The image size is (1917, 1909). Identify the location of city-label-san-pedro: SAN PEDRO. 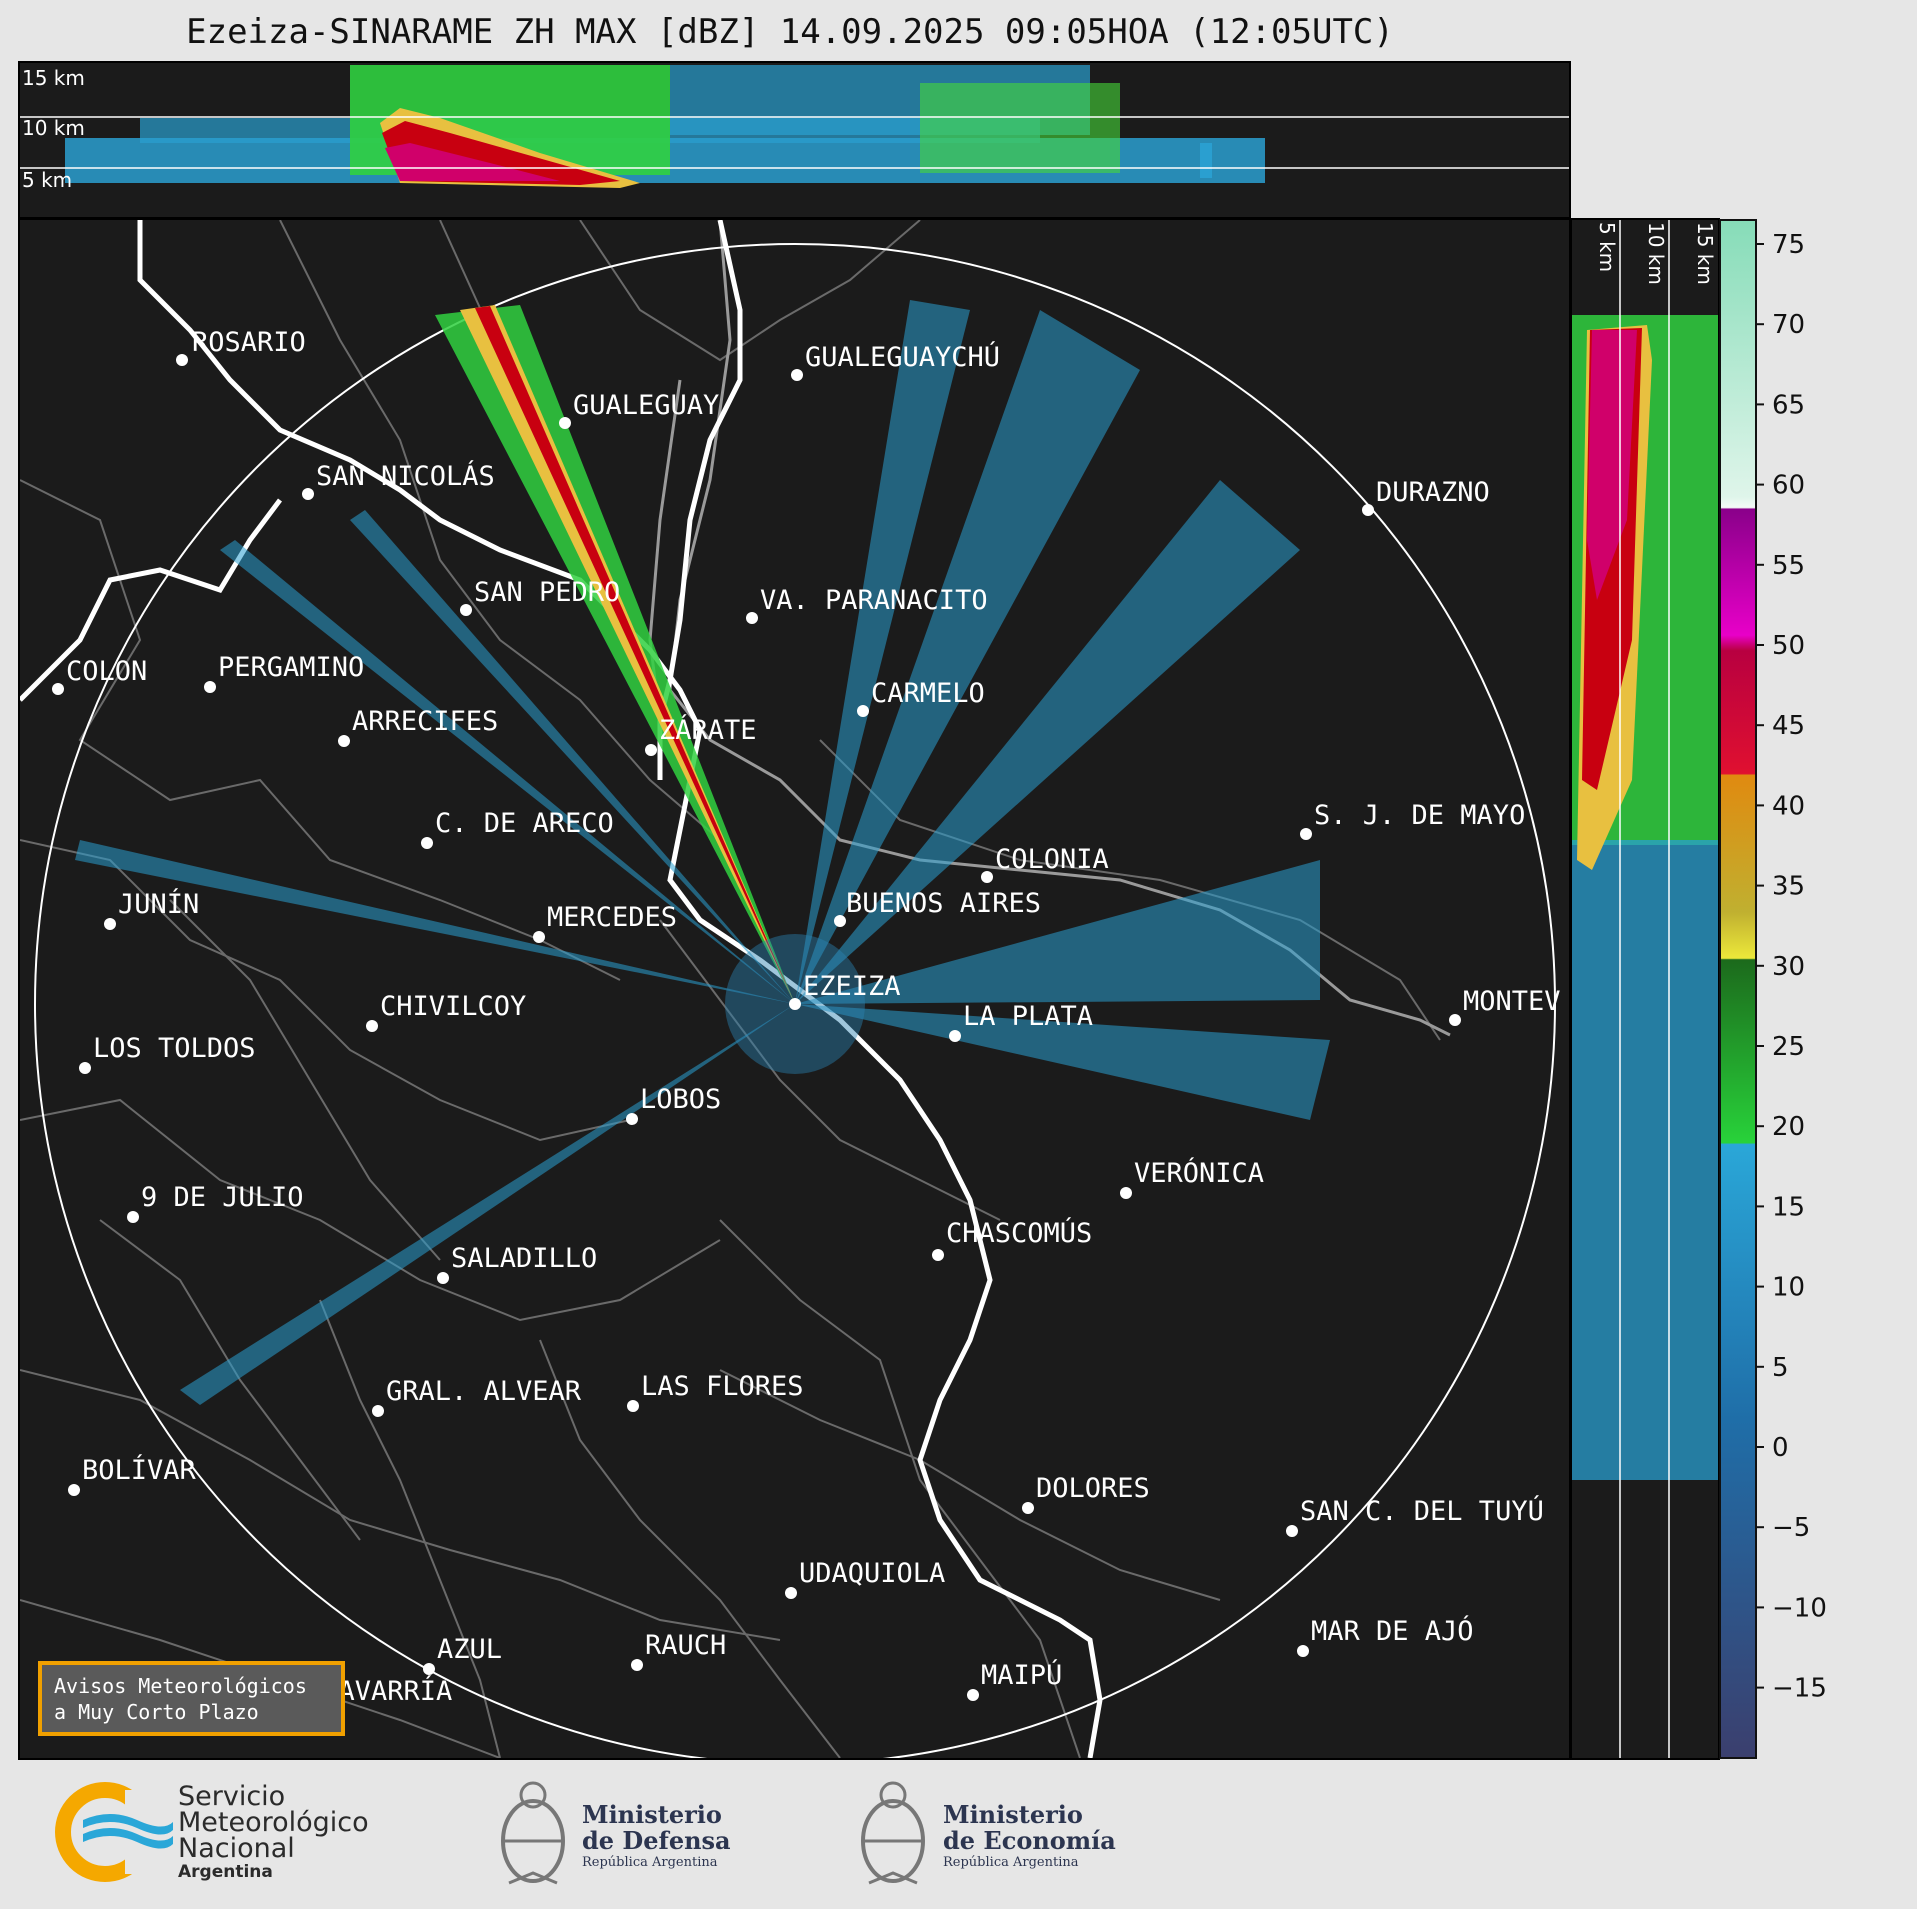
(547, 592).